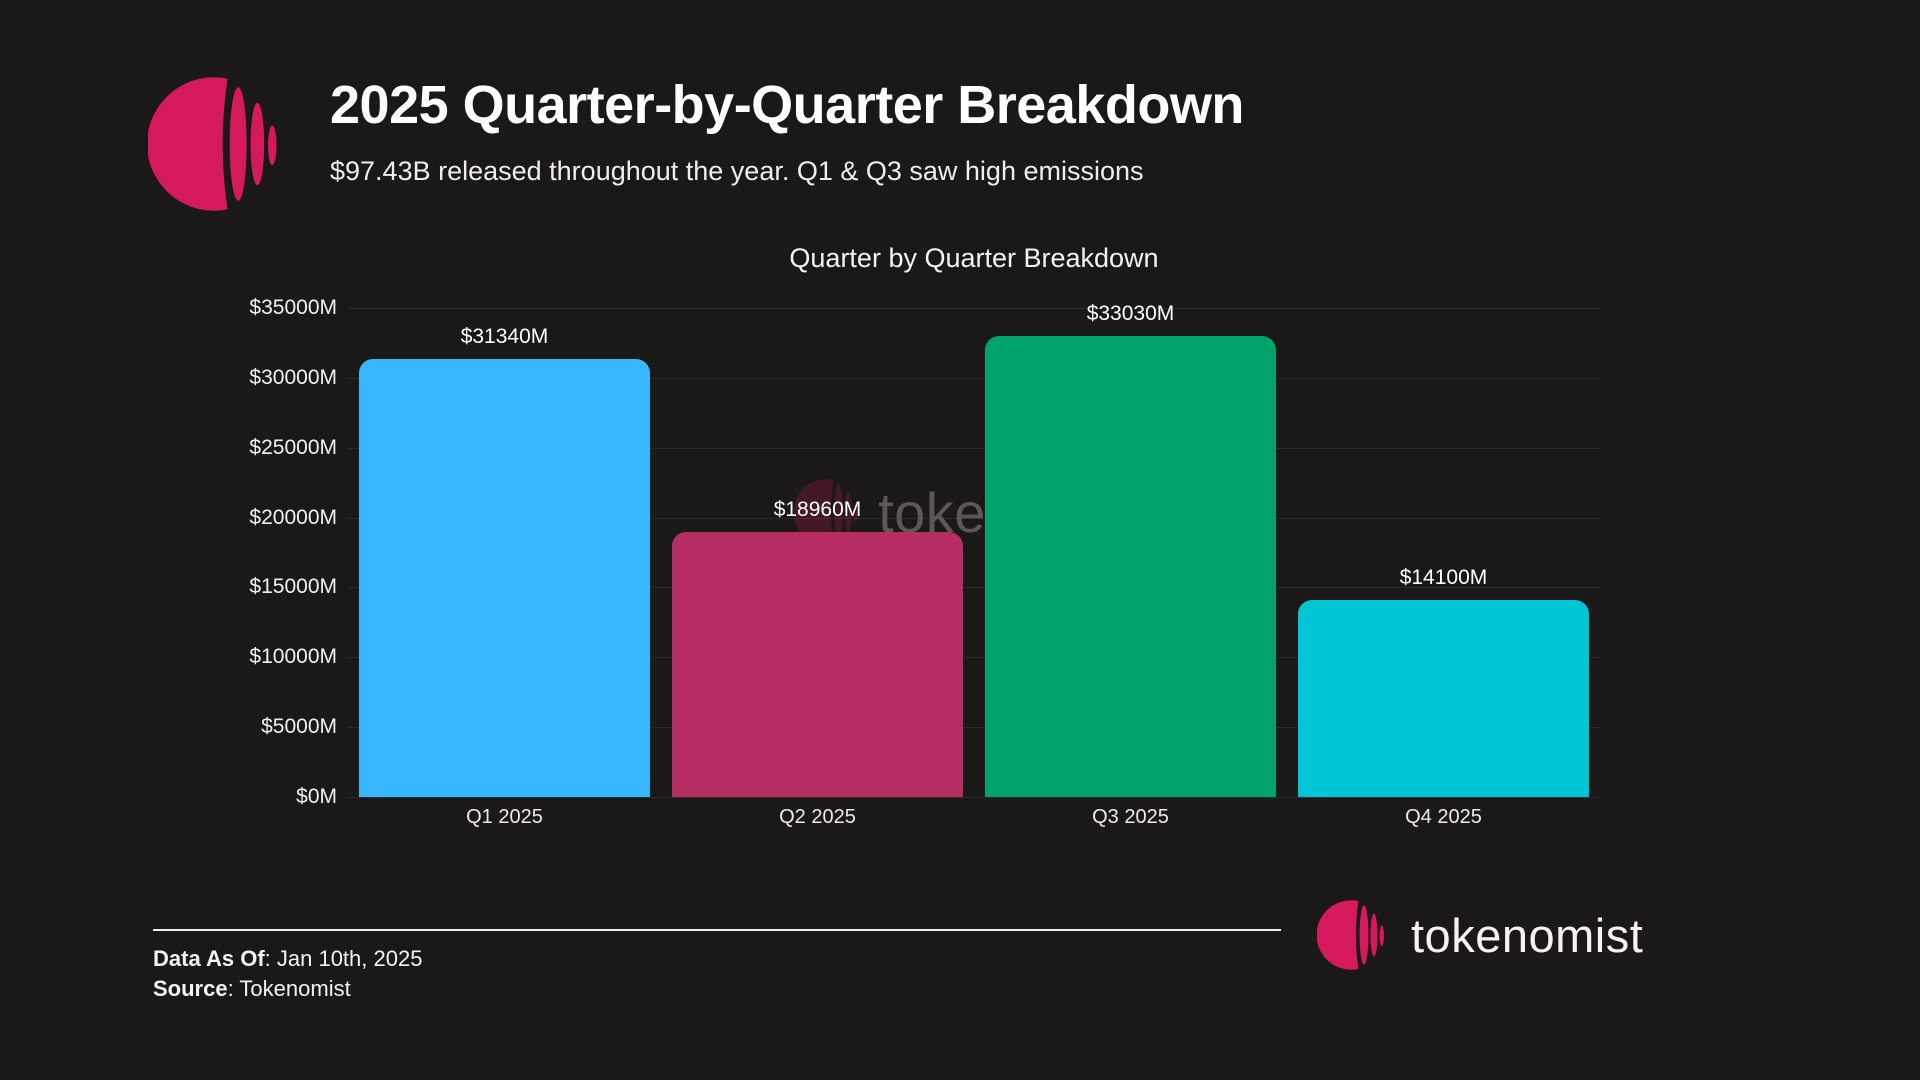 The image size is (1920, 1080). What do you see at coordinates (343, 958) in the screenshot?
I see `data-as-of-value: : Jan 10th, 2025` at bounding box center [343, 958].